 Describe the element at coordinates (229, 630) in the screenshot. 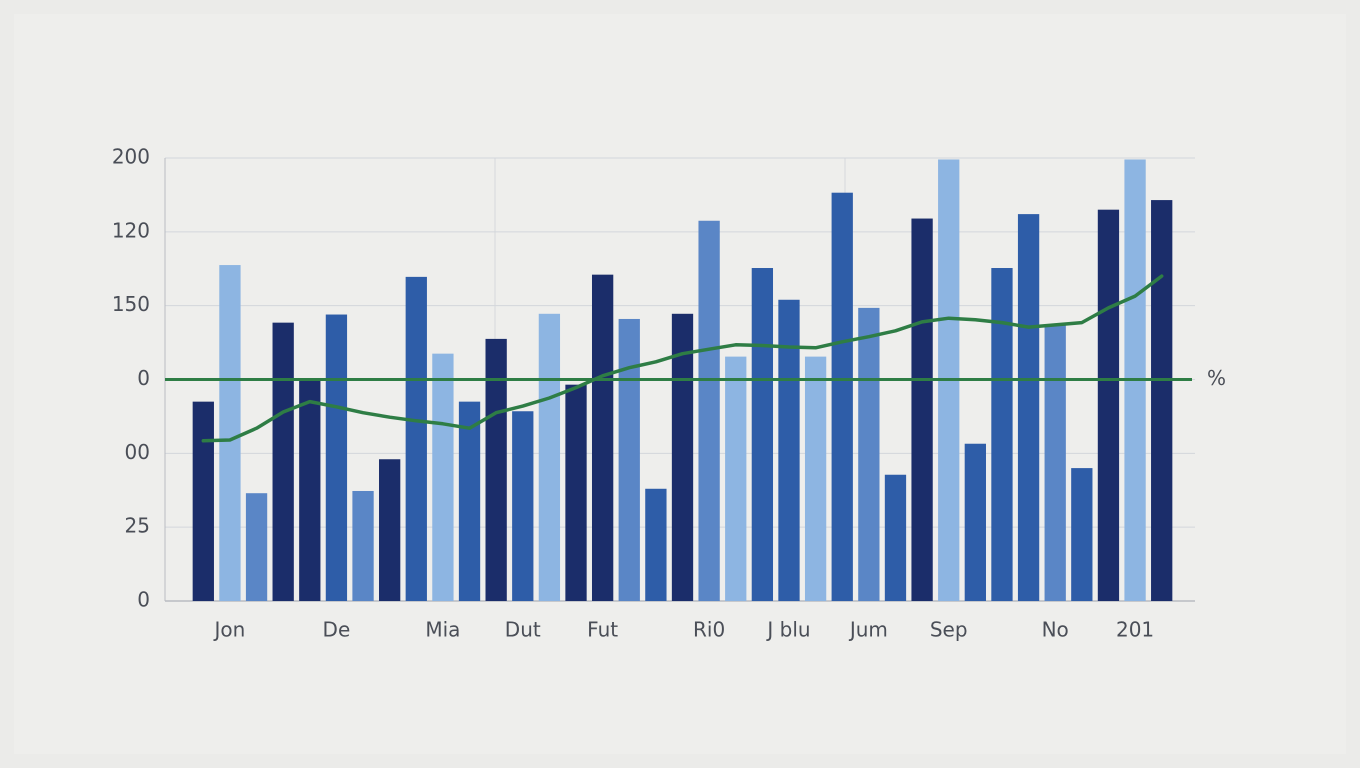

I see `x-tick-label: Jon` at that location.